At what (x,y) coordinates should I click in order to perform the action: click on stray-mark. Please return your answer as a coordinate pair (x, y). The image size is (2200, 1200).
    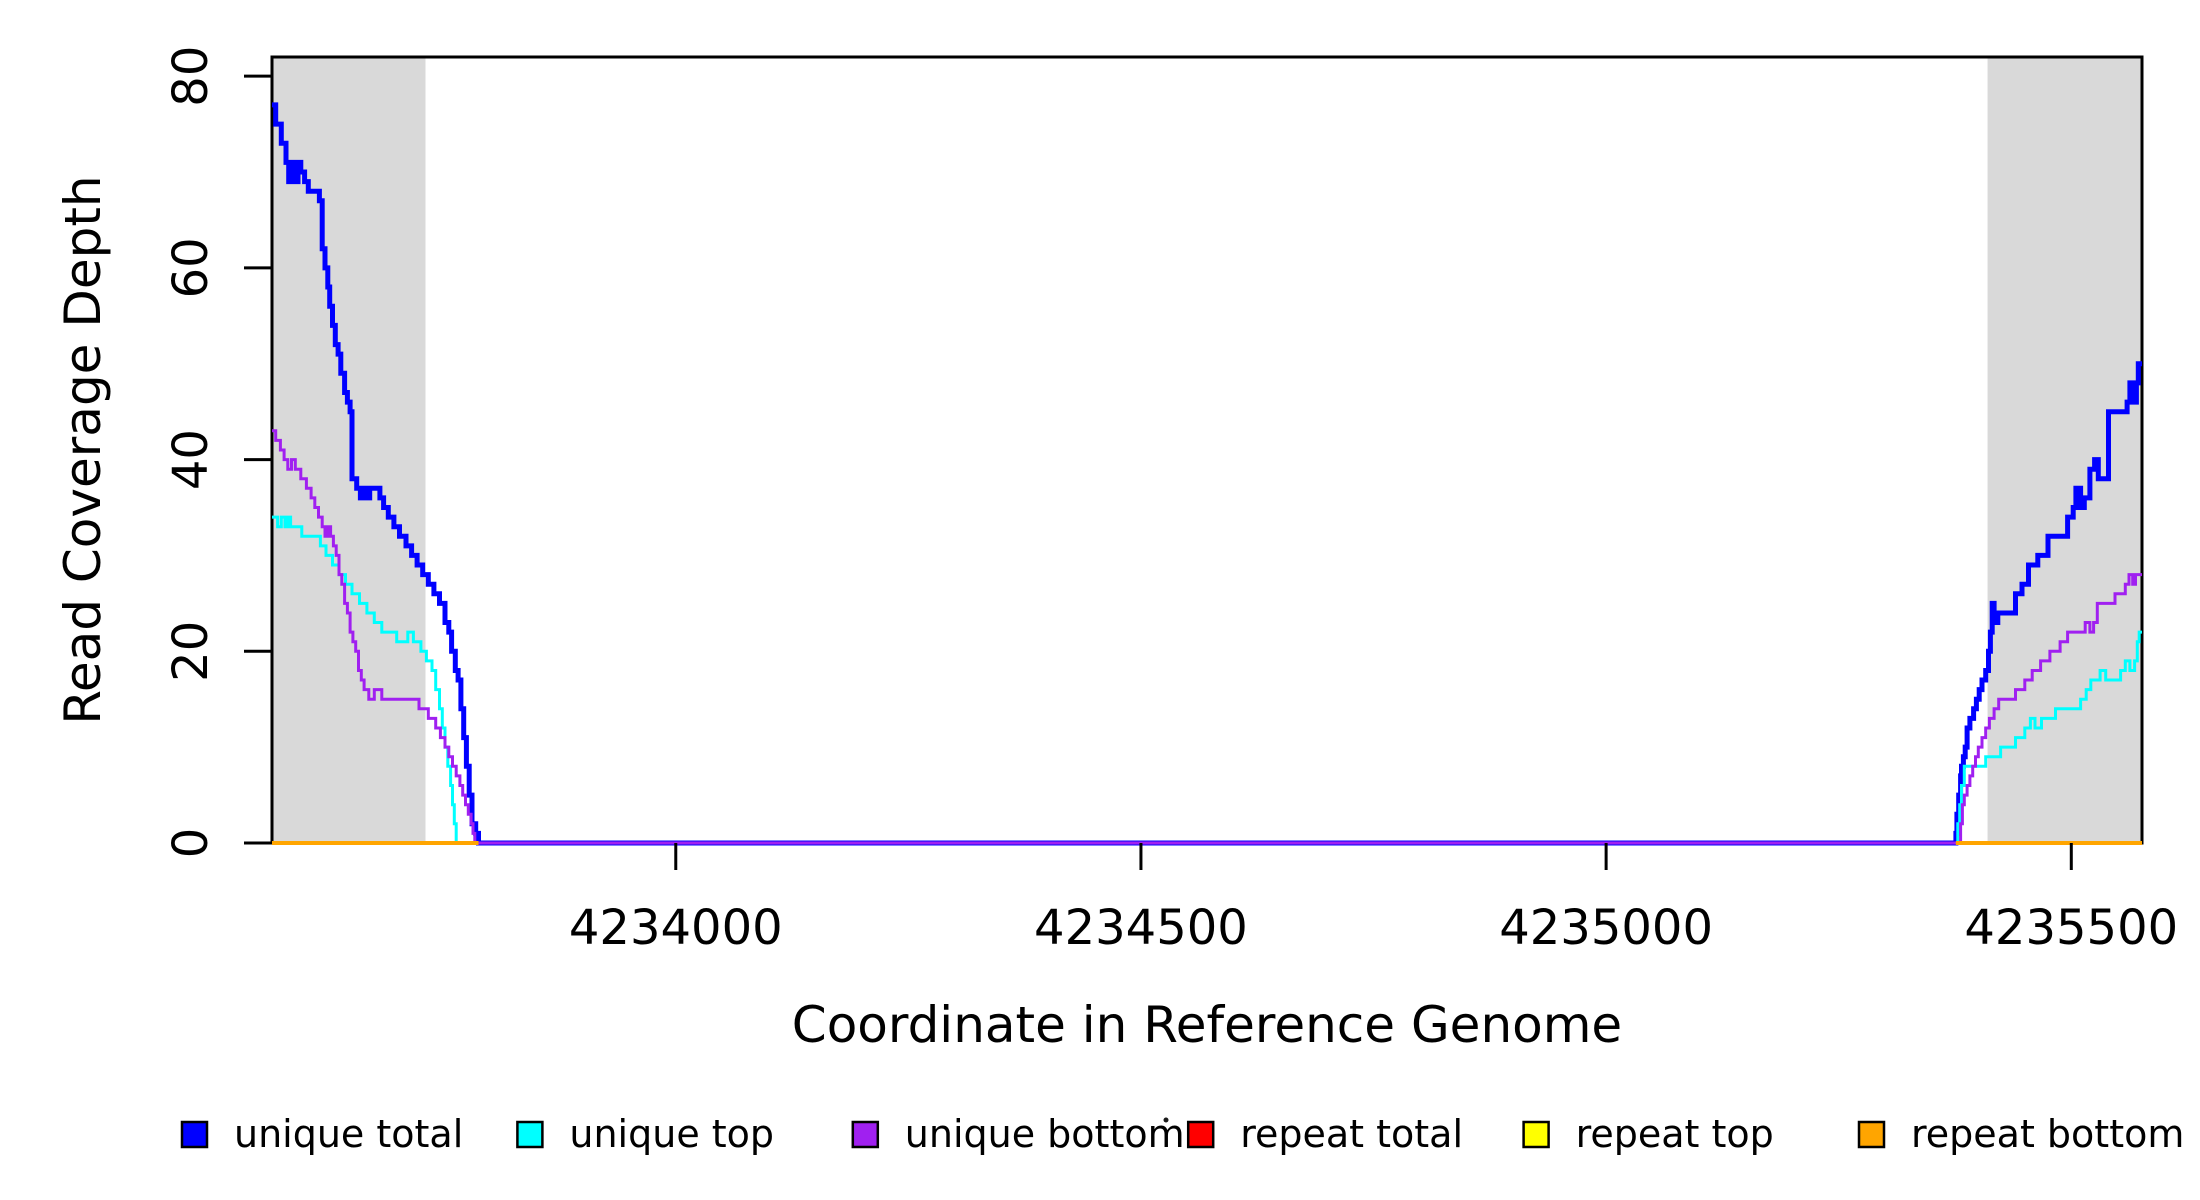
    Looking at the image, I should click on (1166, 1120).